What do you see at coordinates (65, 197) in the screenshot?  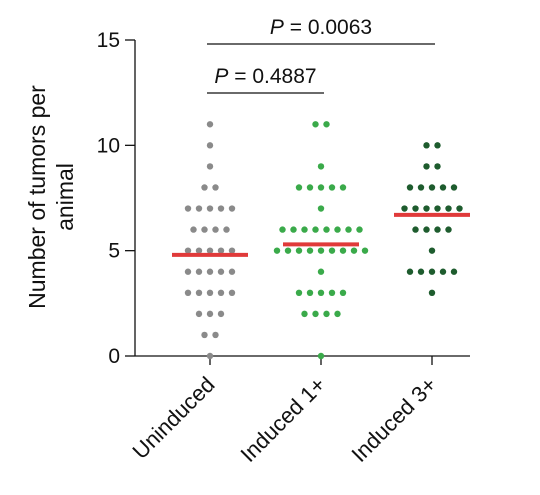 I see `y-axis-label-line: animal` at bounding box center [65, 197].